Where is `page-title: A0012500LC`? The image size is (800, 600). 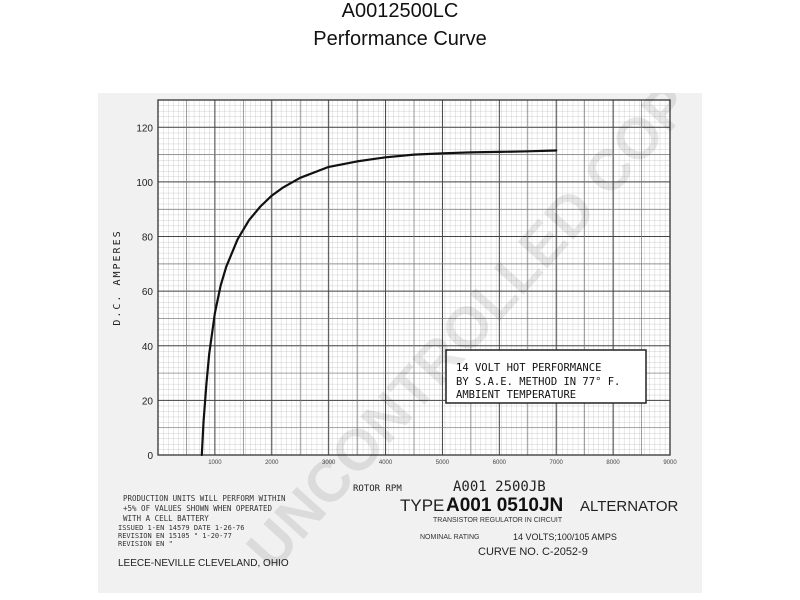 page-title: A0012500LC is located at coordinates (400, 11).